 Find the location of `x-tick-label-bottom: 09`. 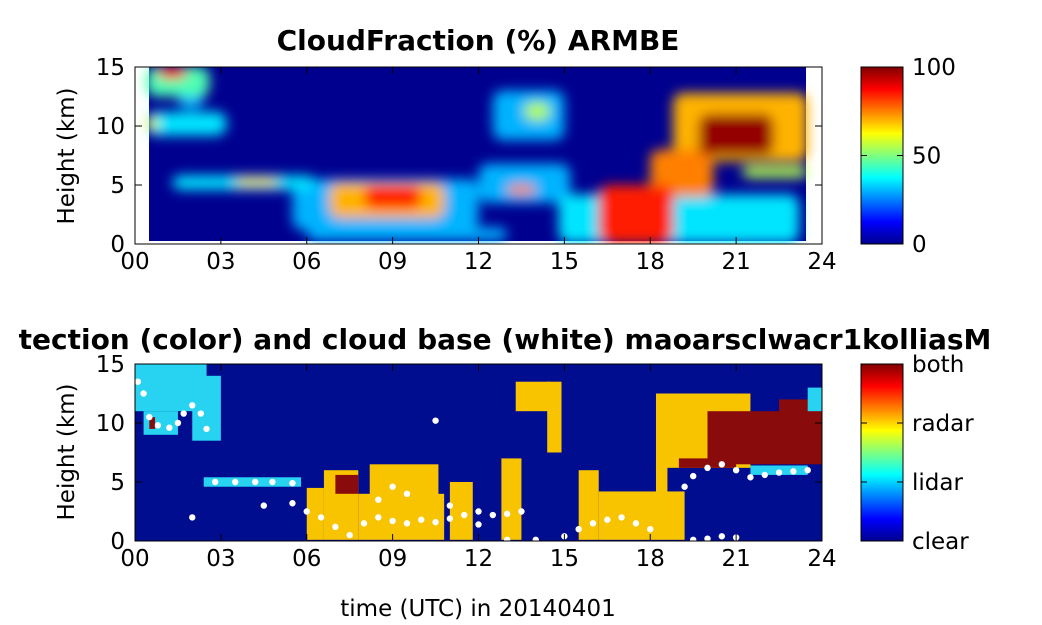

x-tick-label-bottom: 09 is located at coordinates (392, 559).